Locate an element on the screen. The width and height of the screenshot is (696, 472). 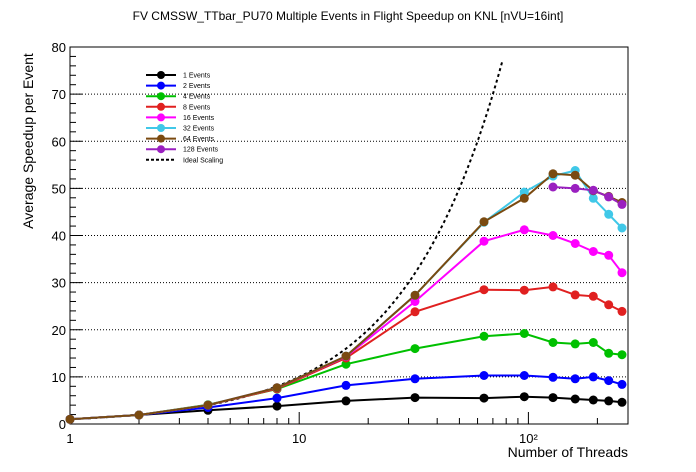
x-tick-label: 10 is located at coordinates (299, 438).